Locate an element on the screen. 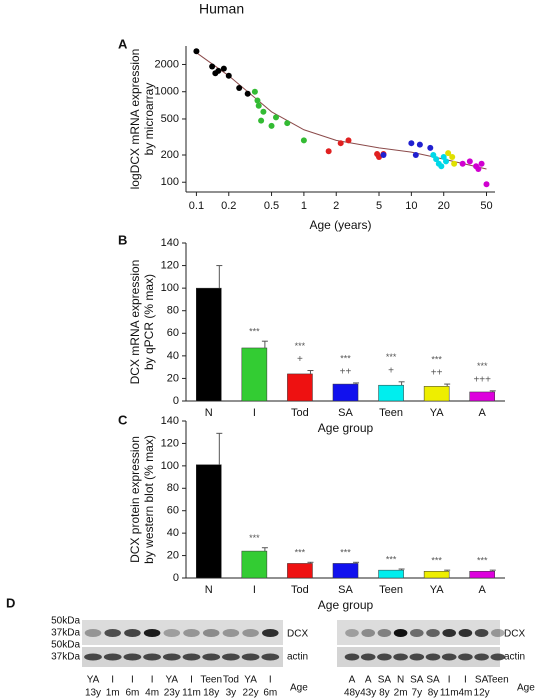 Image resolution: width=537 pixels, height=700 pixels. y-tick-label: 140 is located at coordinates (170, 243).